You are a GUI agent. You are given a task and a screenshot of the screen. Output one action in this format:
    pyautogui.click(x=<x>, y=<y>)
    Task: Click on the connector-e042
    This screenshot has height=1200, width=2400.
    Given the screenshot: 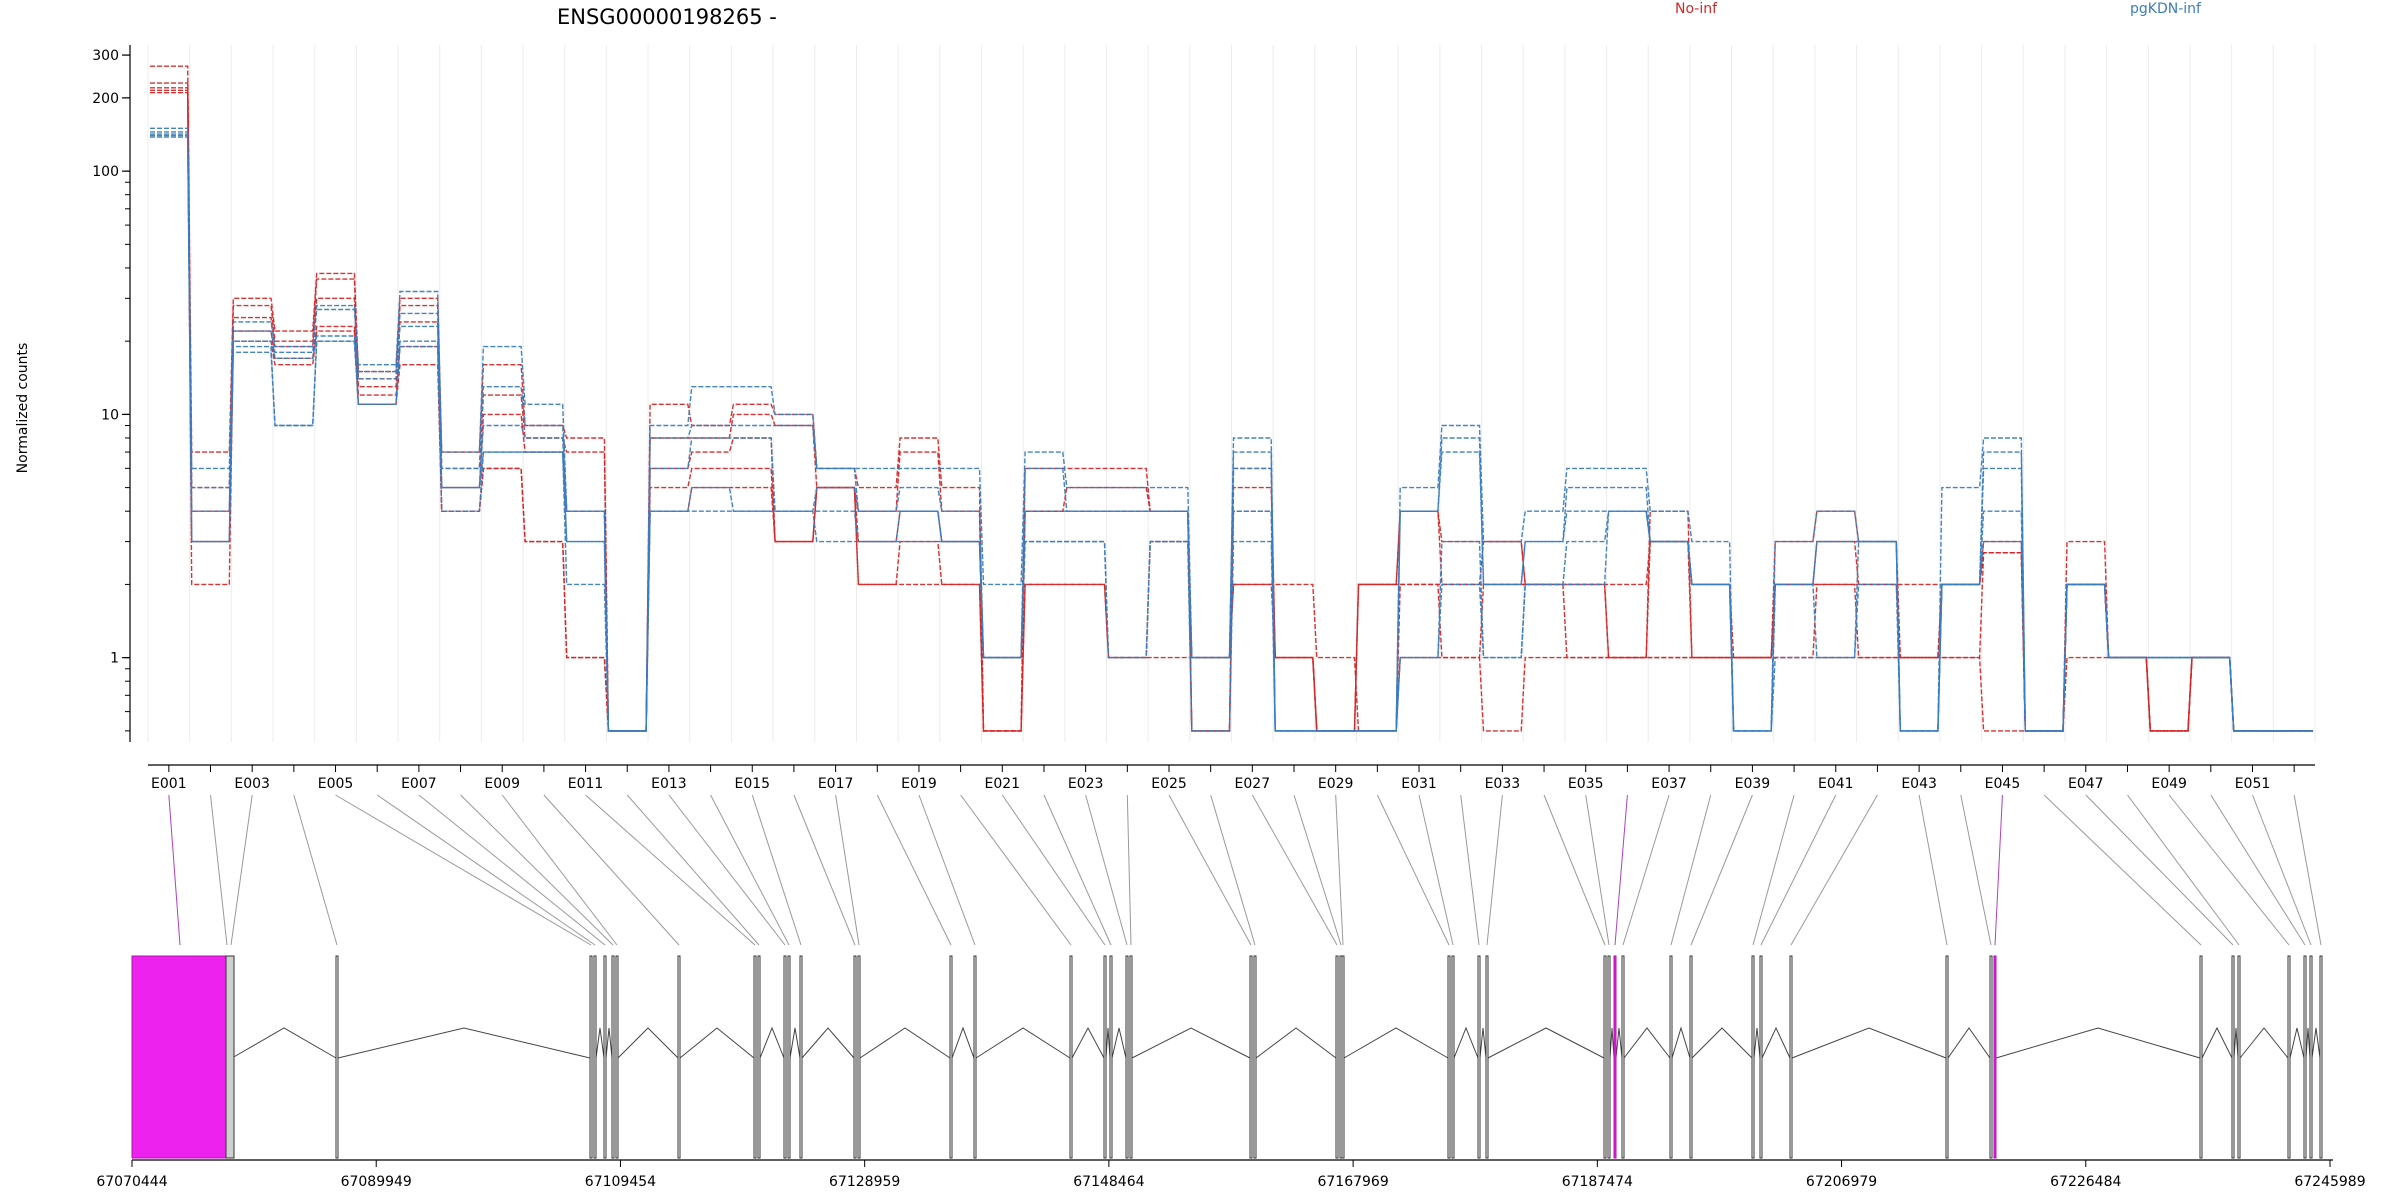 What is the action you would take?
    pyautogui.click(x=1834, y=870)
    